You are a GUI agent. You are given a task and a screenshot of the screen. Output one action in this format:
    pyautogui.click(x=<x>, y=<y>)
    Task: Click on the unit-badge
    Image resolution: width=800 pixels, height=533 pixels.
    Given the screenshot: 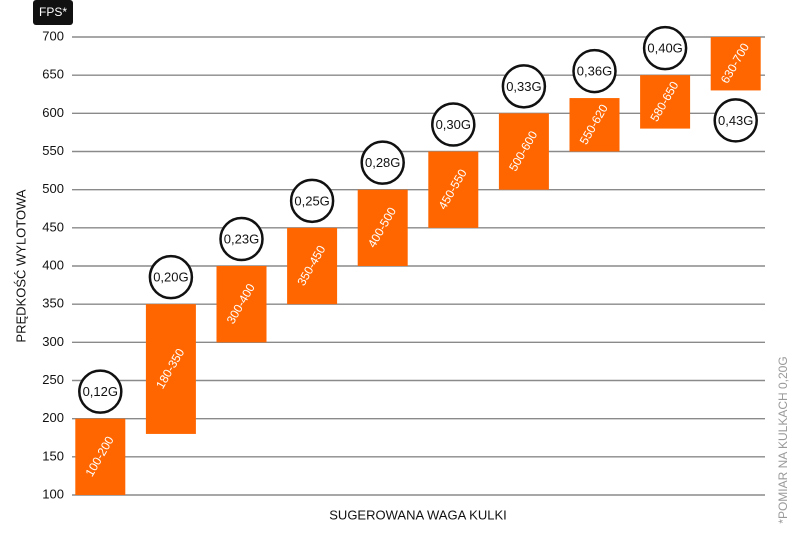 What is the action you would take?
    pyautogui.click(x=53, y=12)
    